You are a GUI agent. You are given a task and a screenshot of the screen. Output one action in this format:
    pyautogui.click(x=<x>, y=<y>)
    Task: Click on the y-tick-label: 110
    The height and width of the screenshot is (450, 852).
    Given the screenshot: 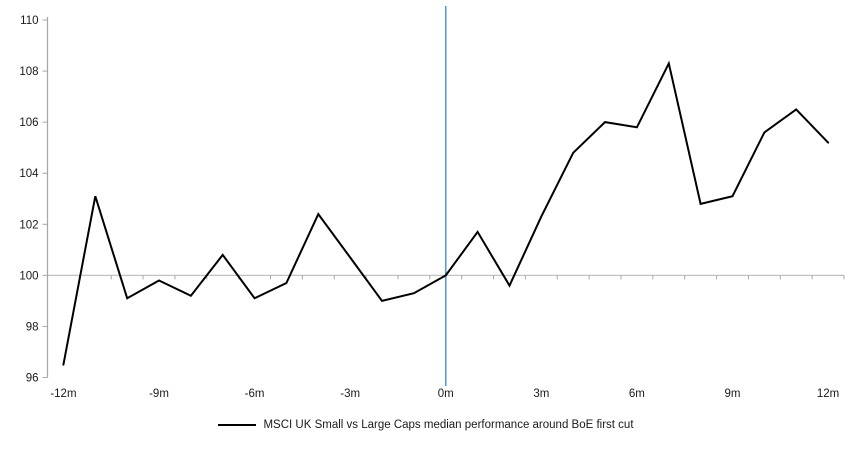 What is the action you would take?
    pyautogui.click(x=29, y=21)
    